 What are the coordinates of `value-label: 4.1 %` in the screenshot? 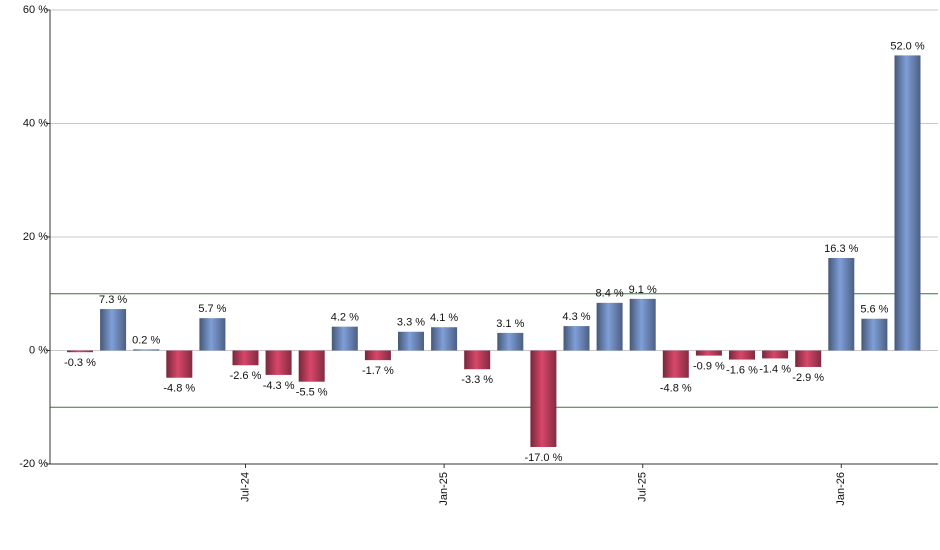 It's located at (444, 318).